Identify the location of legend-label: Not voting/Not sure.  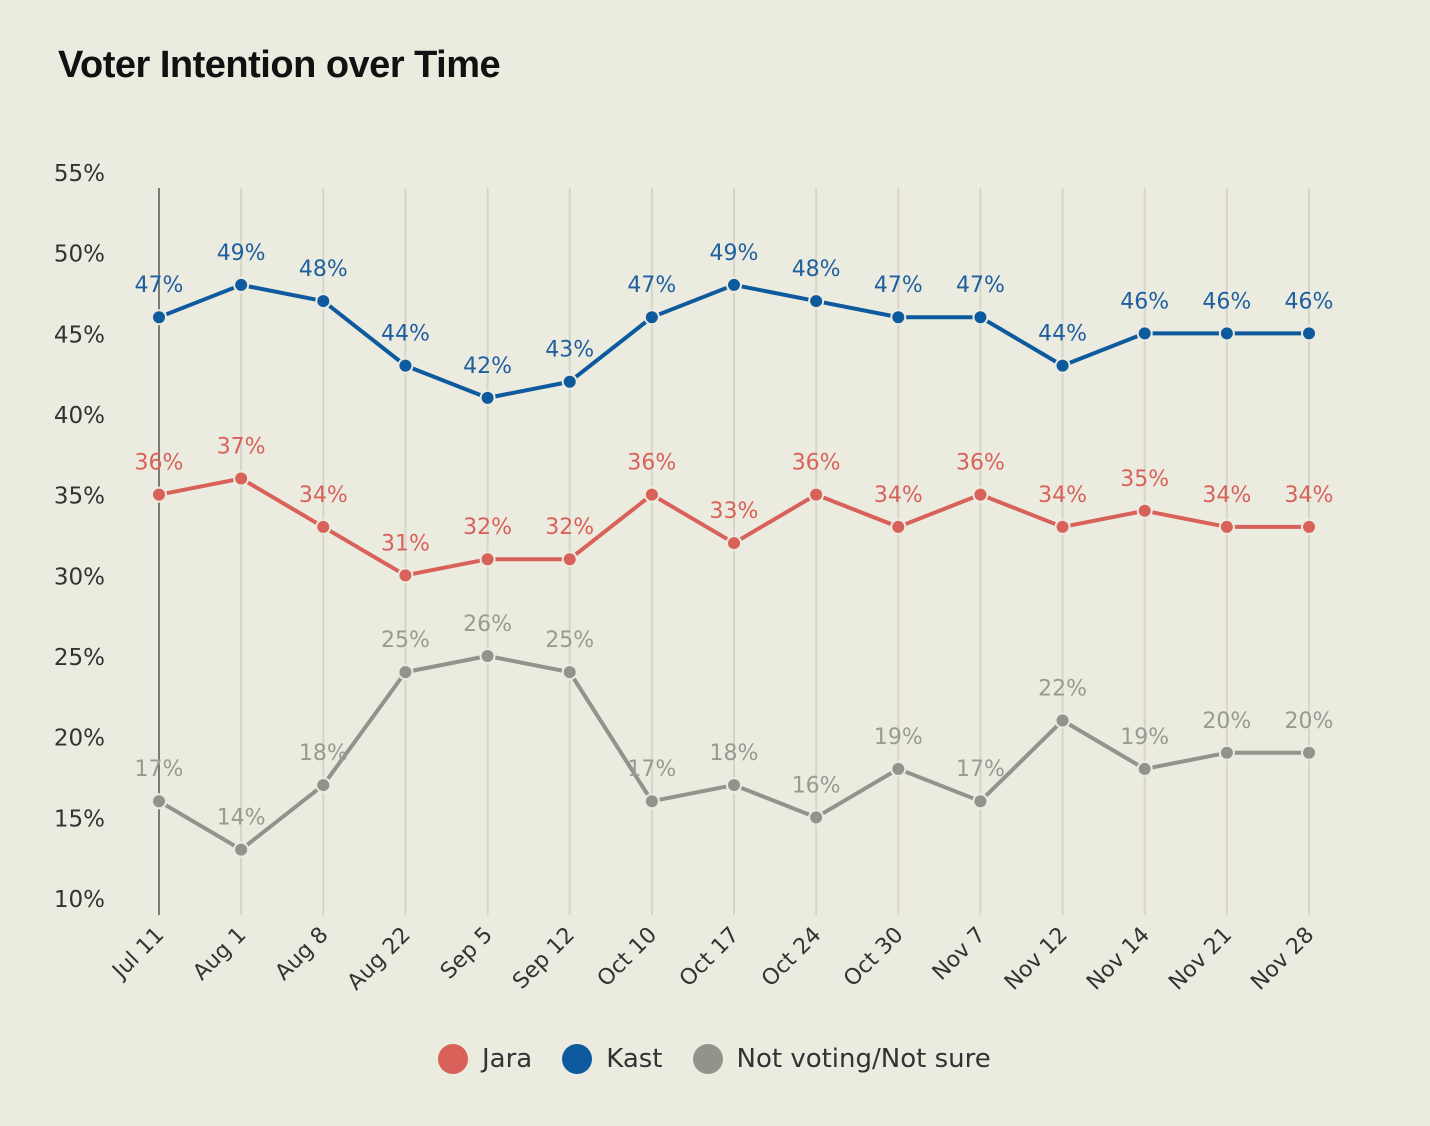
(863, 1059).